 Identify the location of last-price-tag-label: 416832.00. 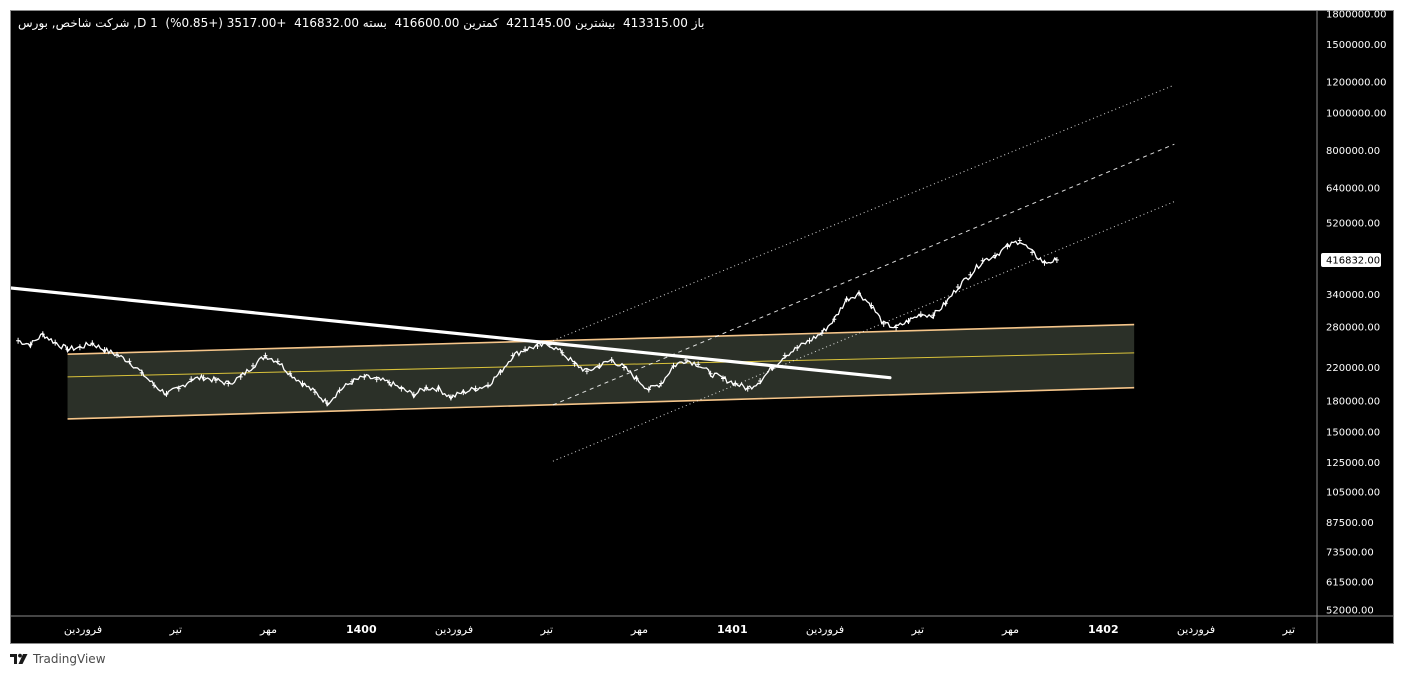
(1353, 261).